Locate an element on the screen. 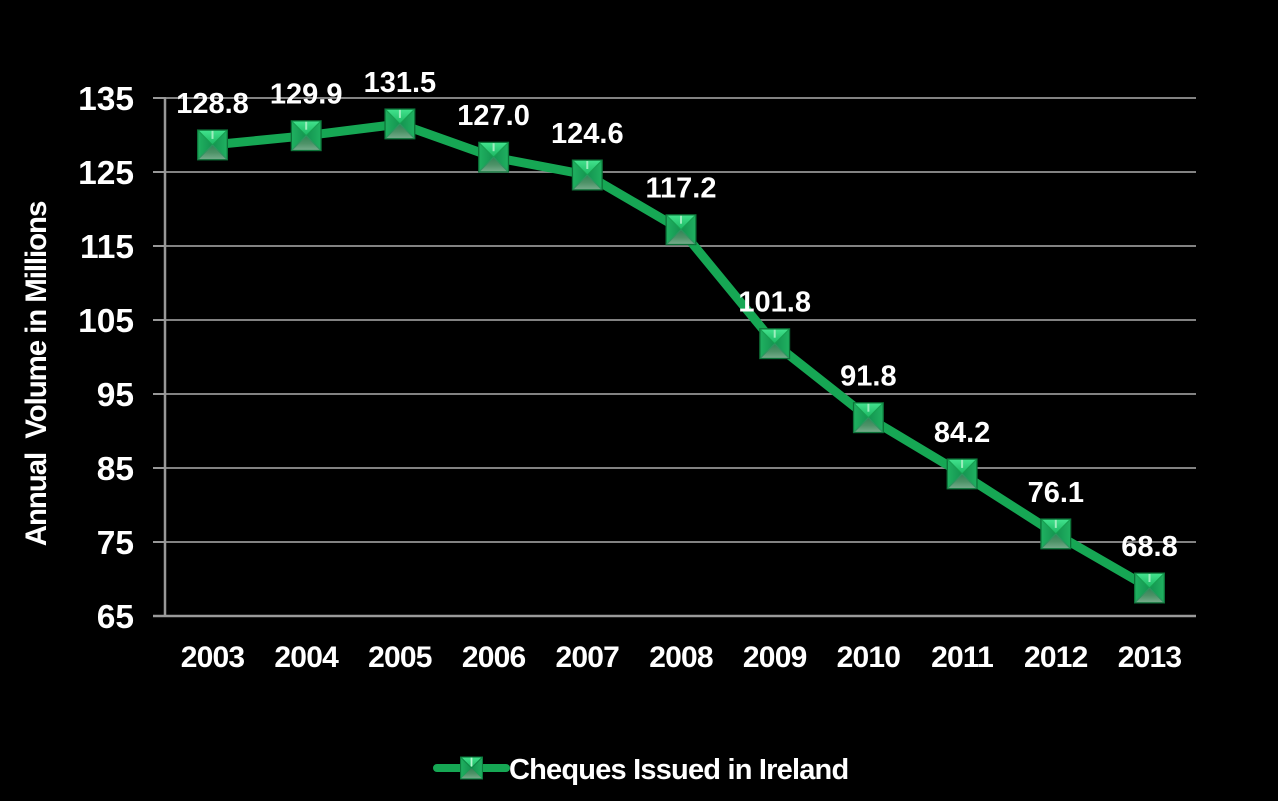 Image resolution: width=1278 pixels, height=801 pixels. svg-text: 2006 is located at coordinates (494, 657).